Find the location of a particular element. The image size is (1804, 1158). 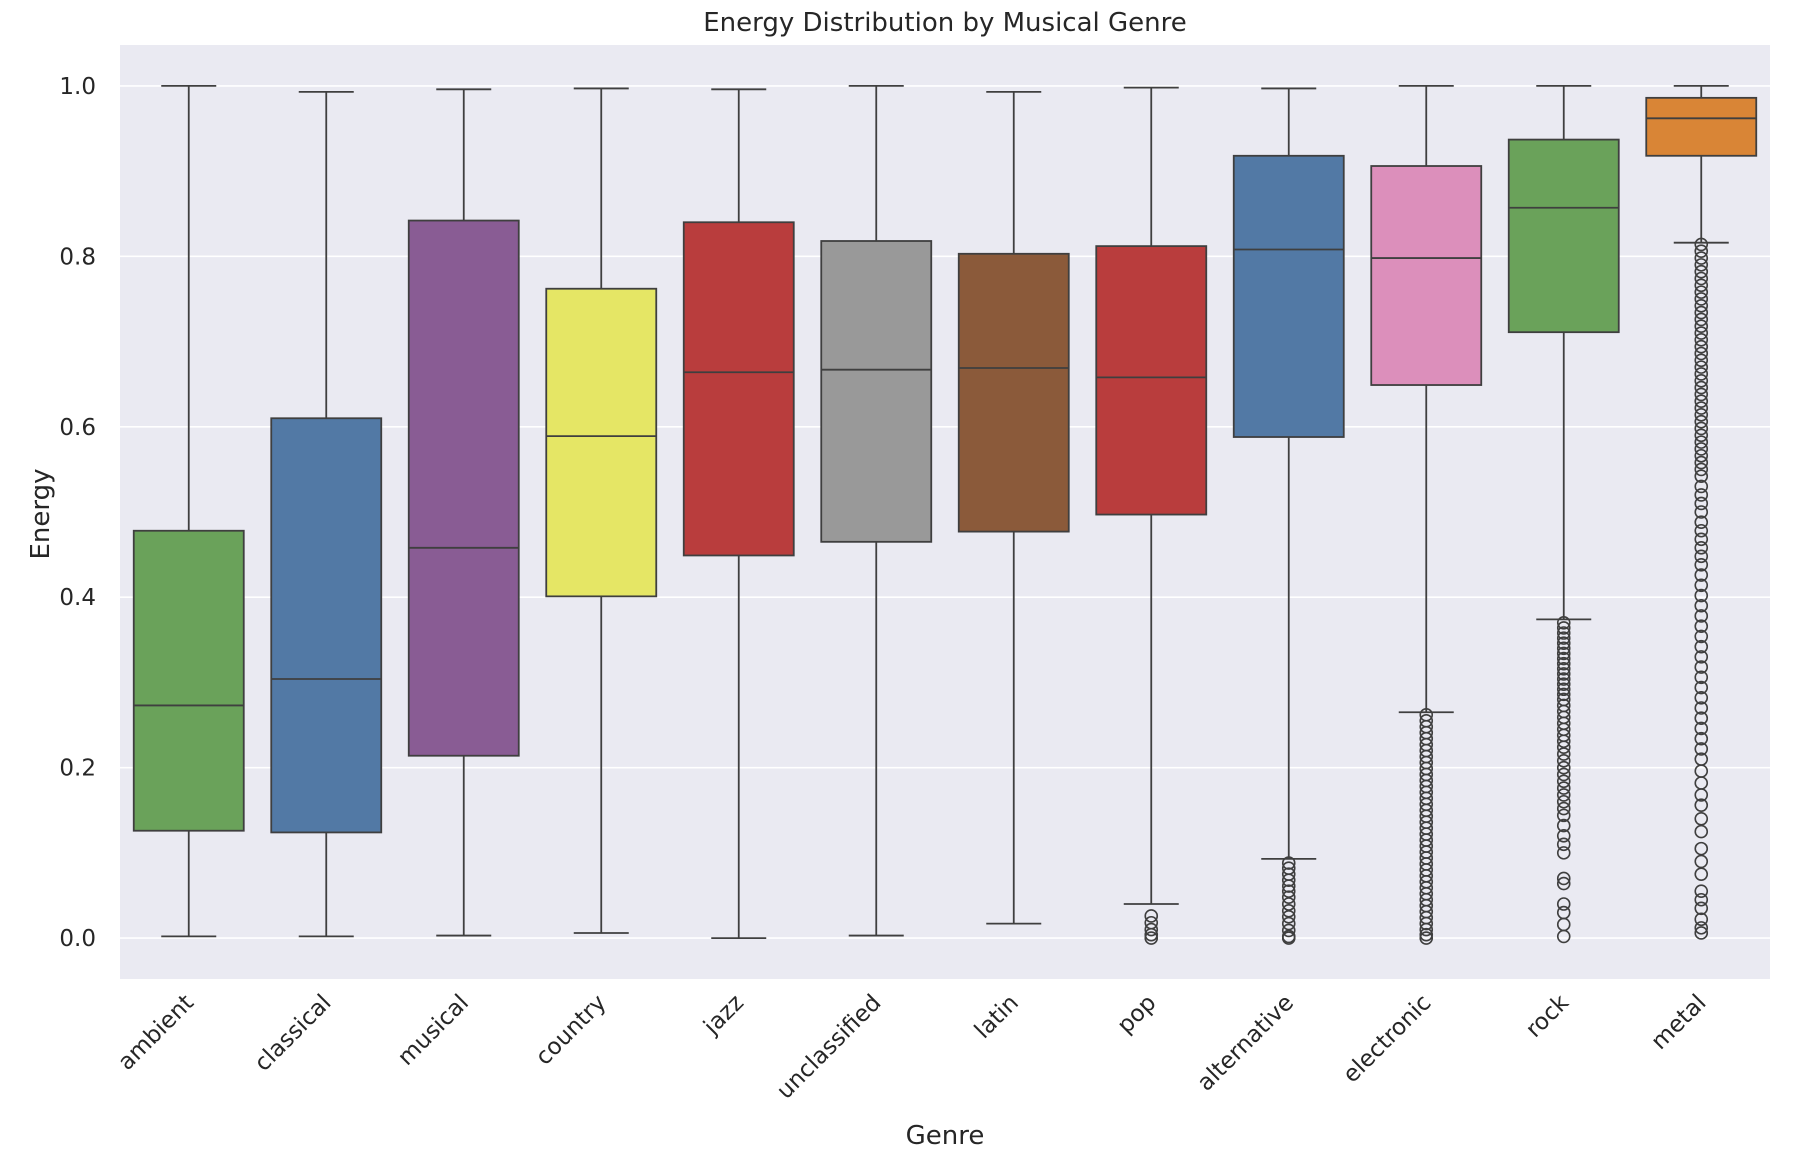

box-group-unclassified is located at coordinates (876, 511).